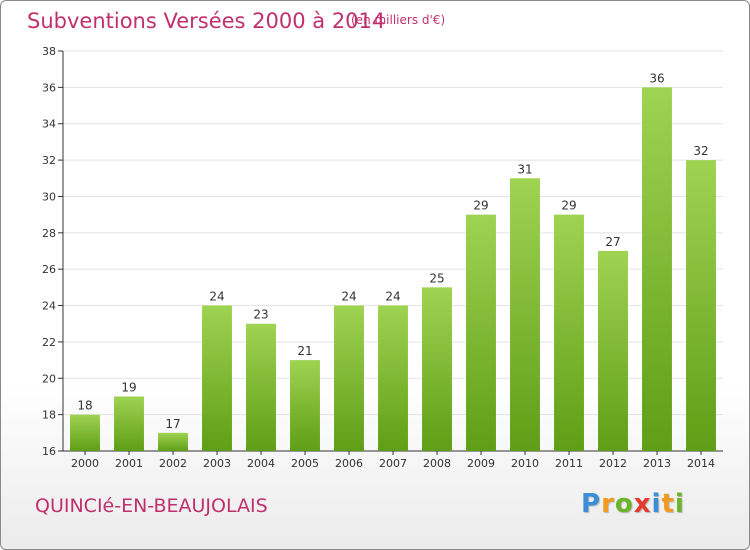  What do you see at coordinates (128, 387) in the screenshot?
I see `data-label: 19` at bounding box center [128, 387].